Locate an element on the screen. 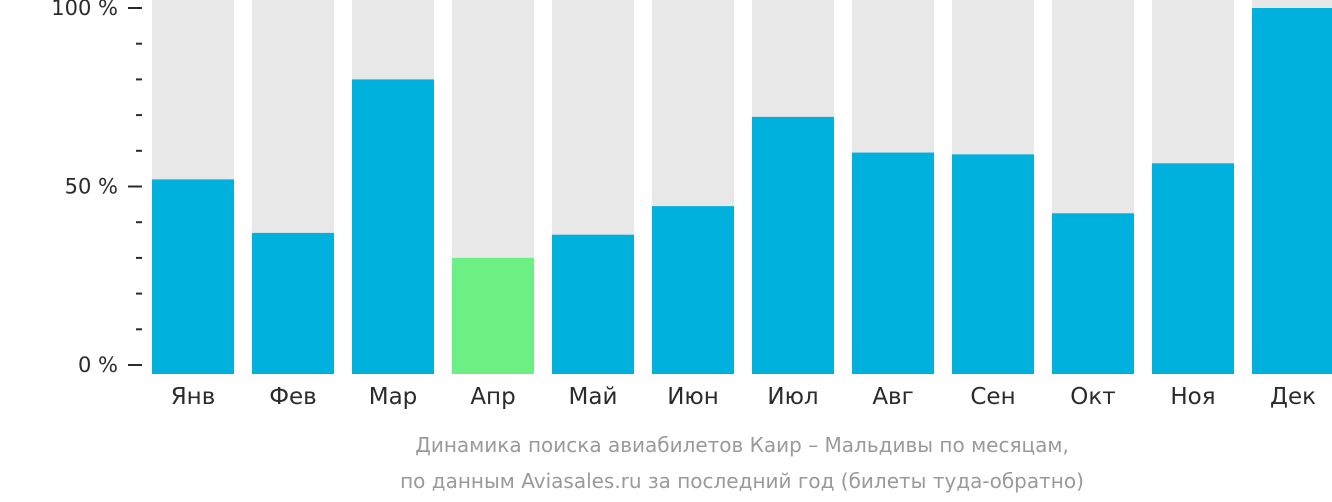 The height and width of the screenshot is (502, 1332). x-tick-label-10: Окт is located at coordinates (1092, 397).